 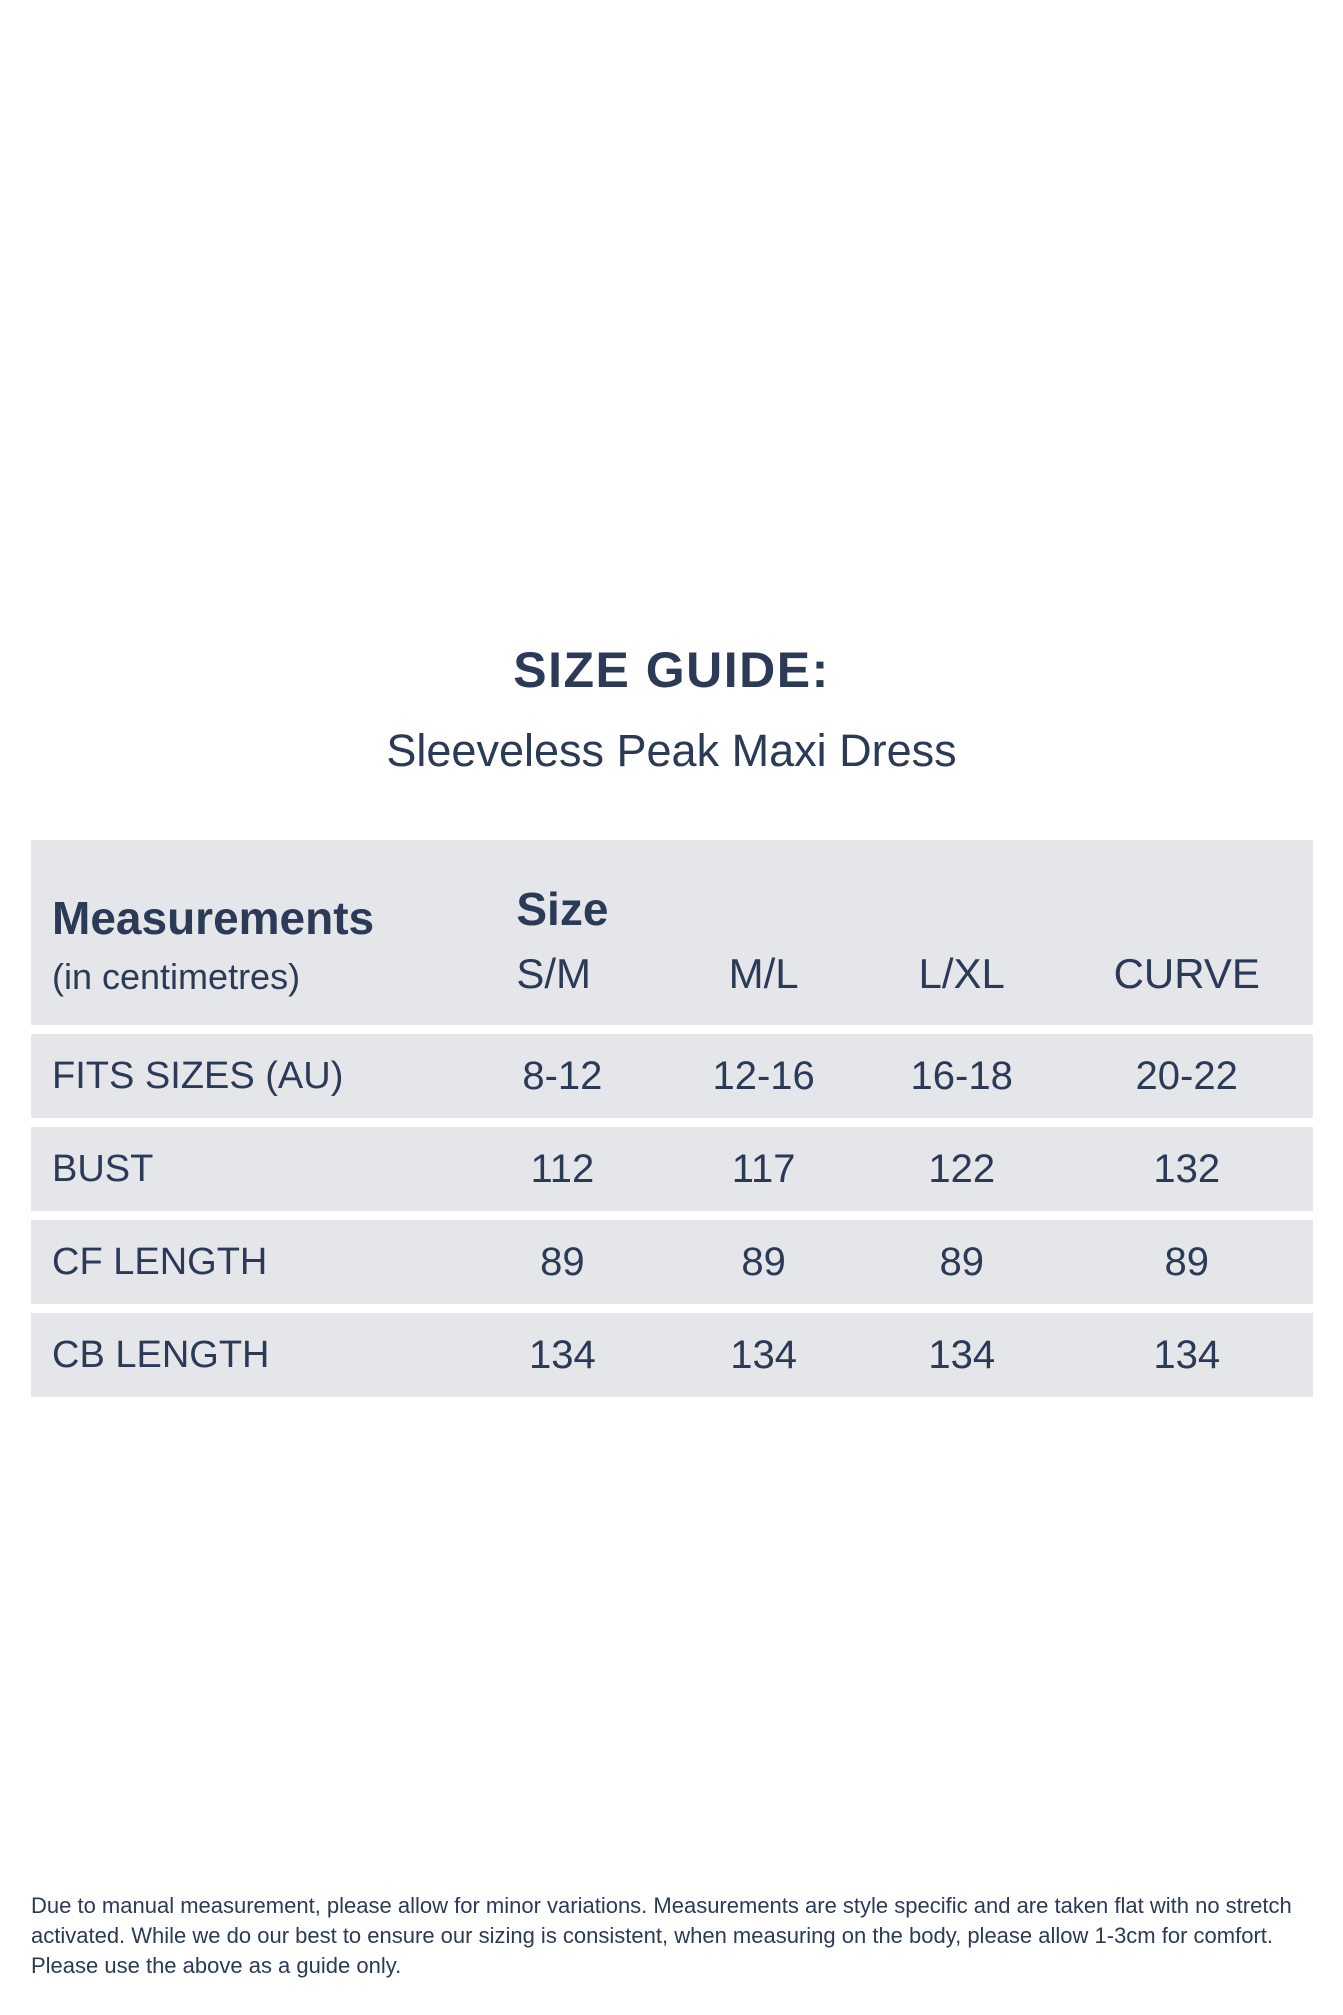 I want to click on size-label-ml: M/L, so click(x=763, y=973).